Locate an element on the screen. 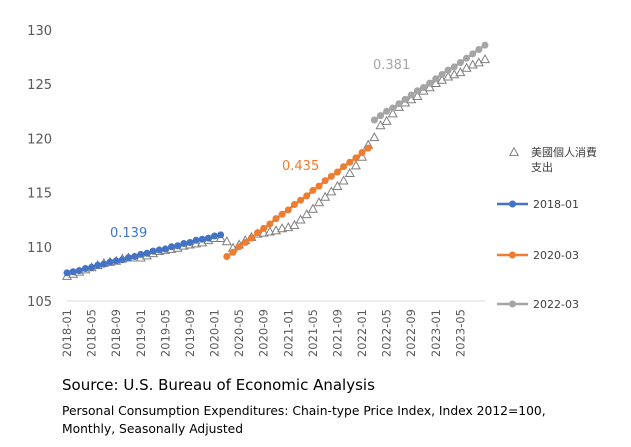 This screenshot has height=447, width=631. x-tick-label: 2018-09 is located at coordinates (116, 333).